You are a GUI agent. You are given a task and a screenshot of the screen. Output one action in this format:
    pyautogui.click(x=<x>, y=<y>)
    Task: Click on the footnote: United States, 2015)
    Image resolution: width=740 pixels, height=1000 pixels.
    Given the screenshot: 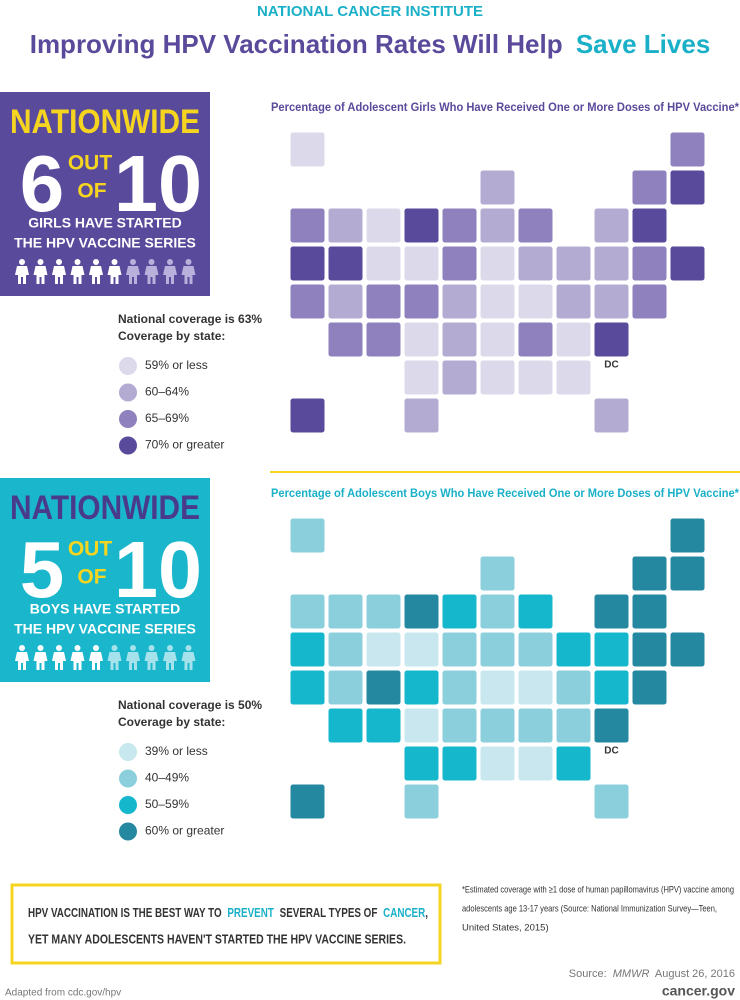 What is the action you would take?
    pyautogui.click(x=505, y=928)
    